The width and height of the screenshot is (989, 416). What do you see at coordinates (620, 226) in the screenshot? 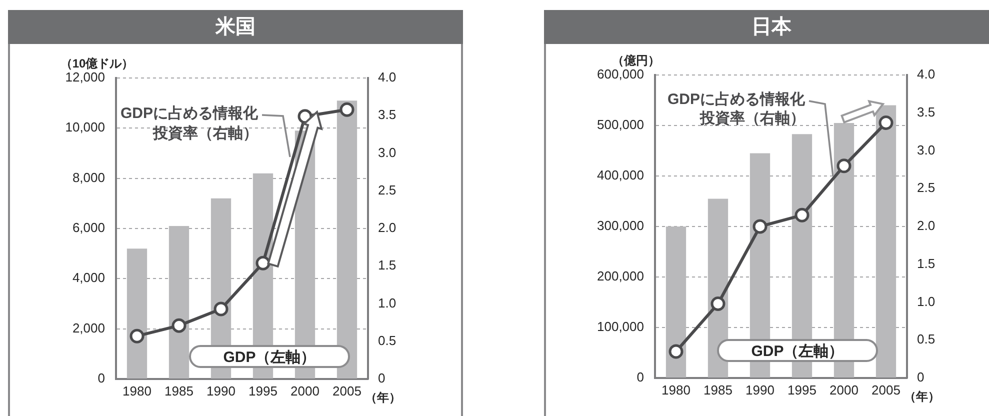
I see `y-tick-label: 300,000` at bounding box center [620, 226].